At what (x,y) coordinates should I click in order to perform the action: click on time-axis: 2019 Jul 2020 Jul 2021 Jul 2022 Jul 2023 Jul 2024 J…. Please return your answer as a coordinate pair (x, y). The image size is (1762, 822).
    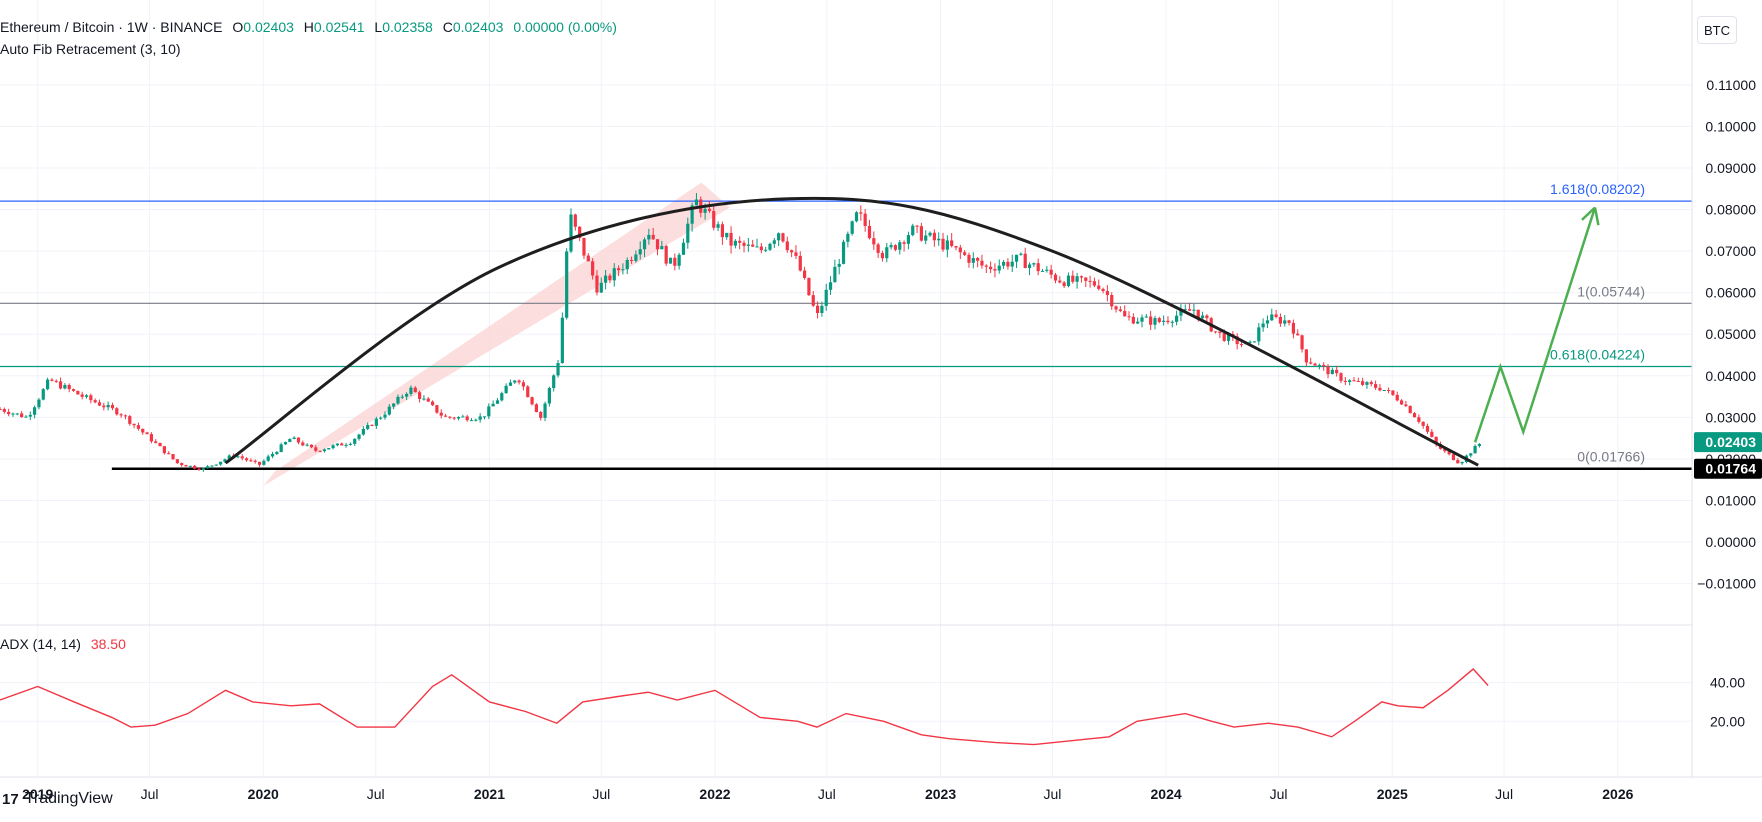
    Looking at the image, I should click on (828, 794).